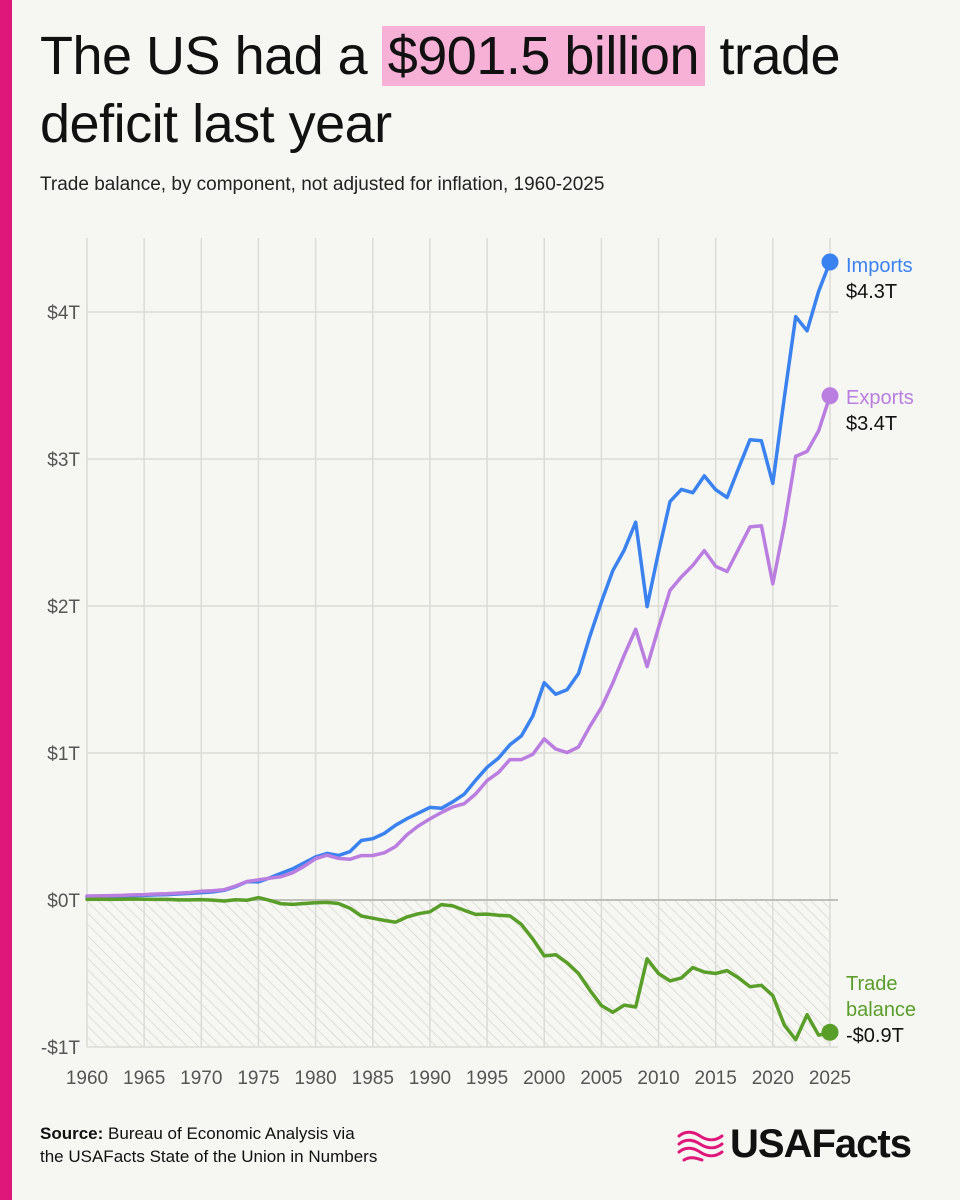  Describe the element at coordinates (881, 1010) in the screenshot. I see `series-name-label-balance-line2: balance` at that location.